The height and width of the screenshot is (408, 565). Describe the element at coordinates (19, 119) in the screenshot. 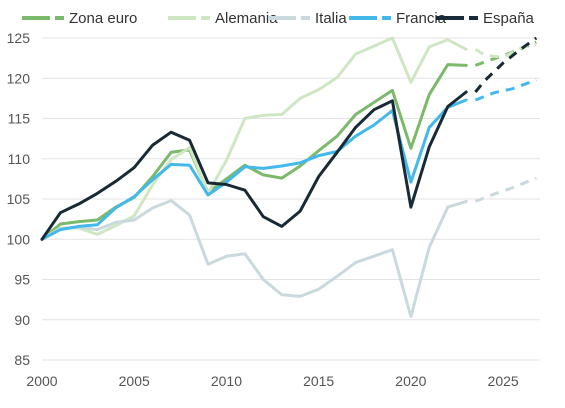

I see `y-tick-label: 115` at that location.